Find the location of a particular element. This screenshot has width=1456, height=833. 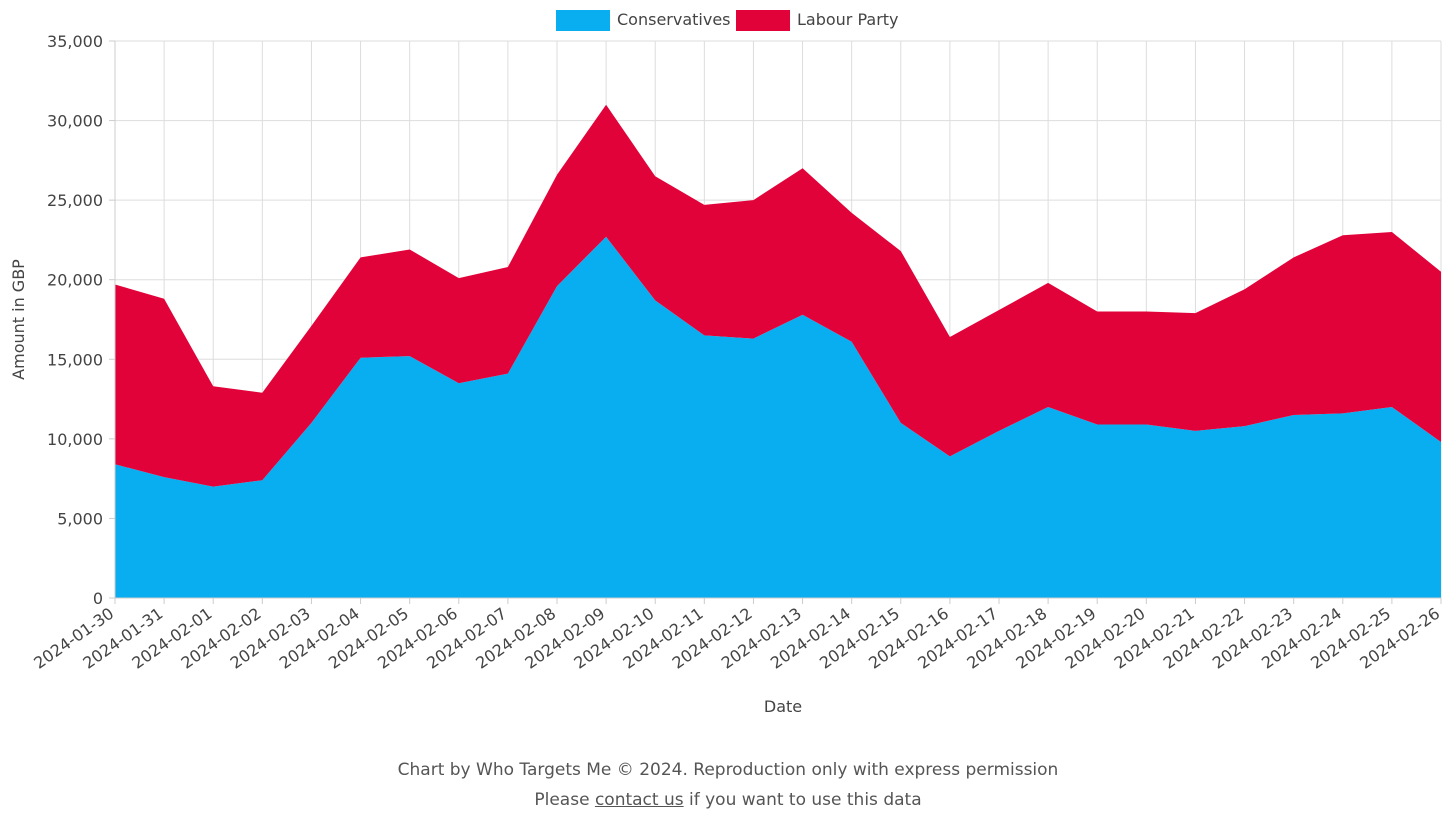

y-tick-label: 15,000 is located at coordinates (75, 359).